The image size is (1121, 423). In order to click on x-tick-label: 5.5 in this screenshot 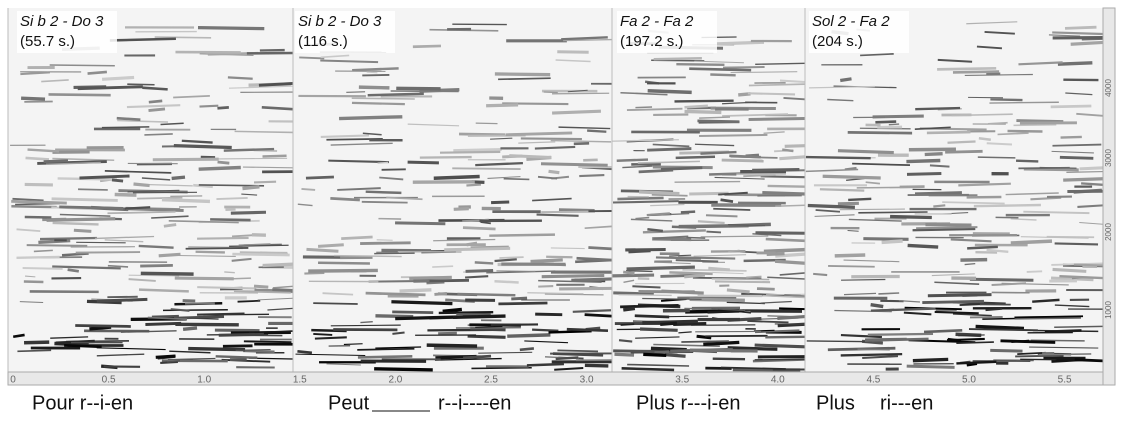, I will do `click(1065, 380)`.